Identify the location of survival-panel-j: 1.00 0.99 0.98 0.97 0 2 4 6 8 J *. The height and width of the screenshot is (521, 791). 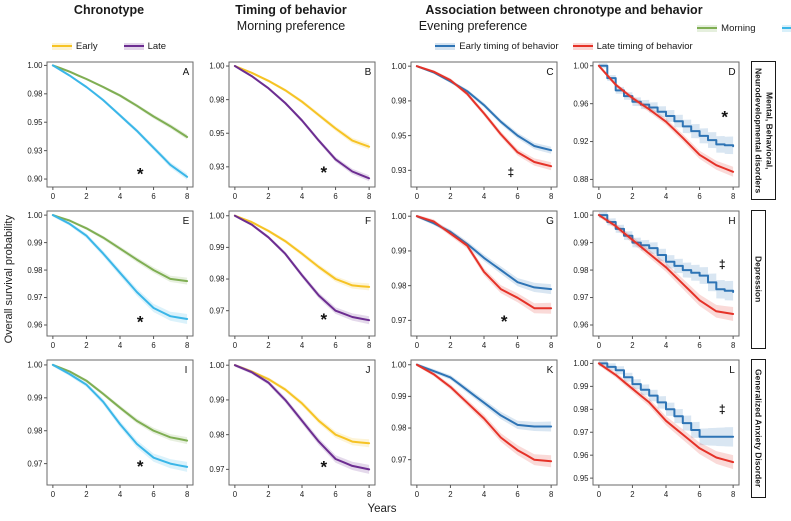
(291, 428).